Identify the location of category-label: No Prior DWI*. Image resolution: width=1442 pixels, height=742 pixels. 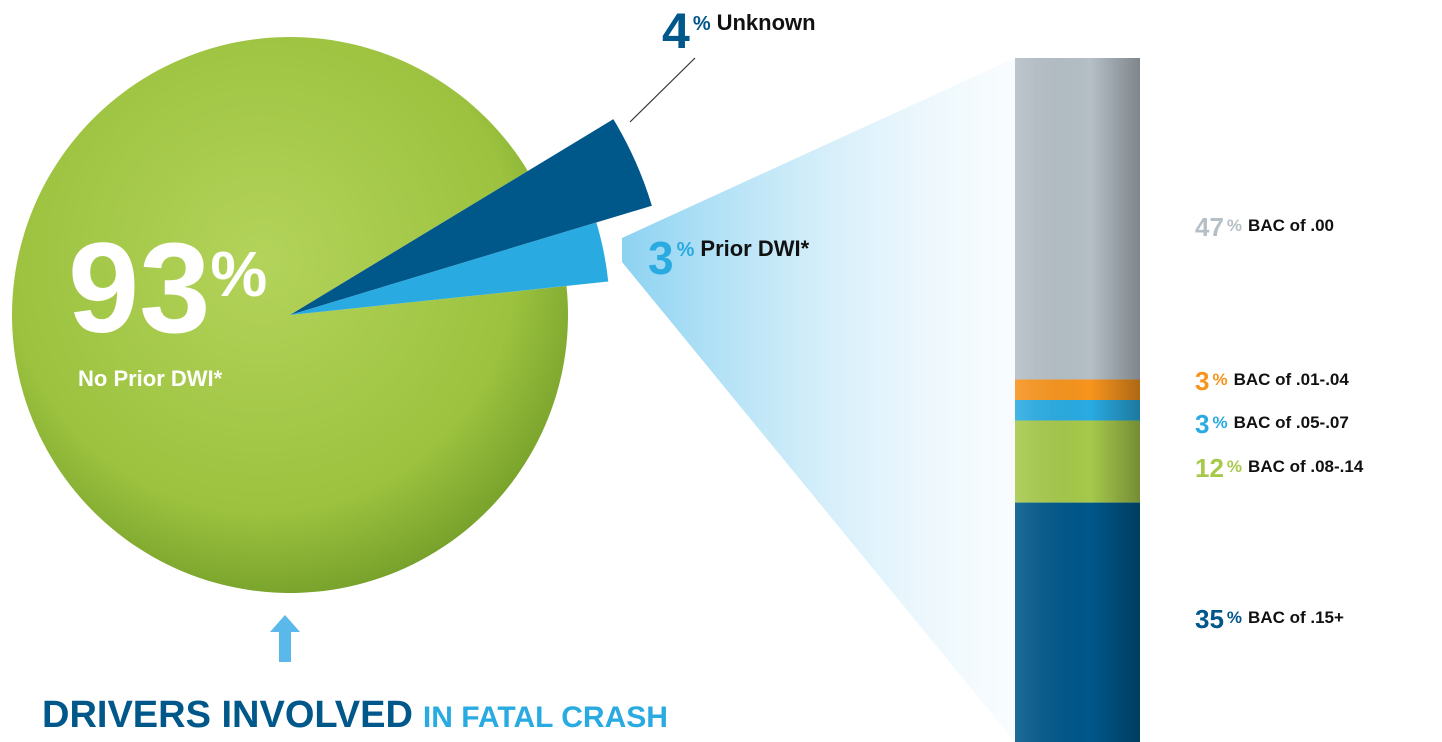
(150, 378).